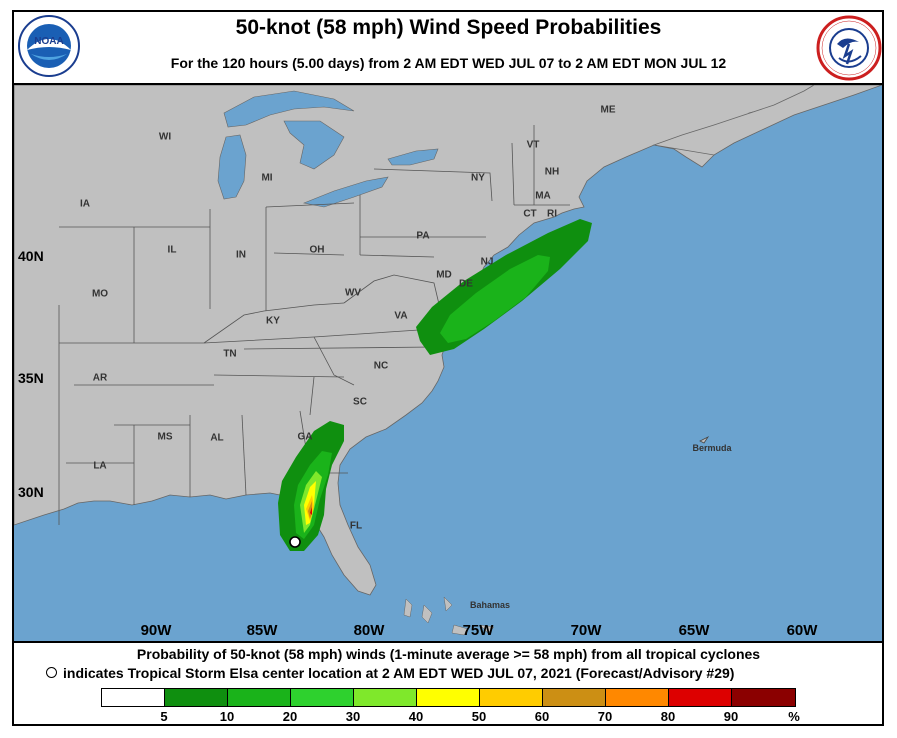 The height and width of the screenshot is (738, 897). What do you see at coordinates (100, 378) in the screenshot?
I see `state-label: AR` at bounding box center [100, 378].